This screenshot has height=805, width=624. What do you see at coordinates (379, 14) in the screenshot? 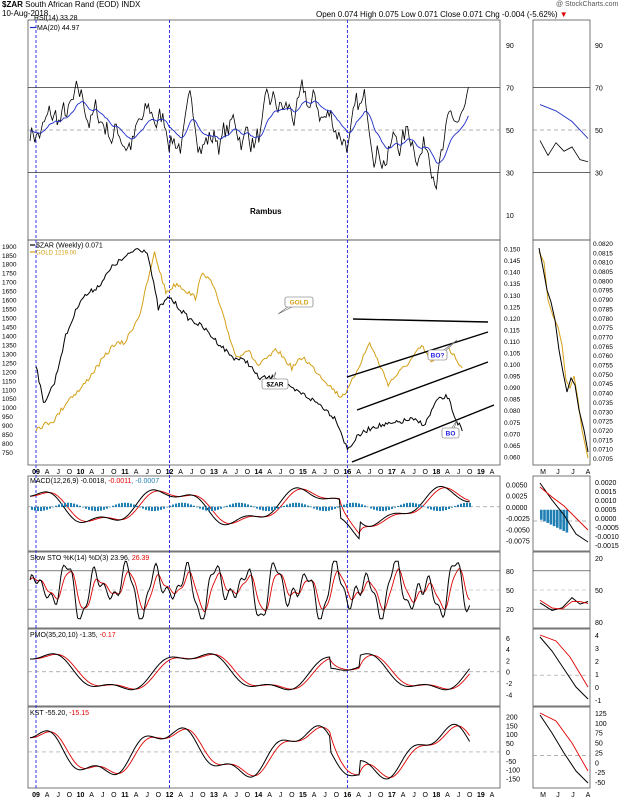
I see `high-value: High 0.075` at bounding box center [379, 14].